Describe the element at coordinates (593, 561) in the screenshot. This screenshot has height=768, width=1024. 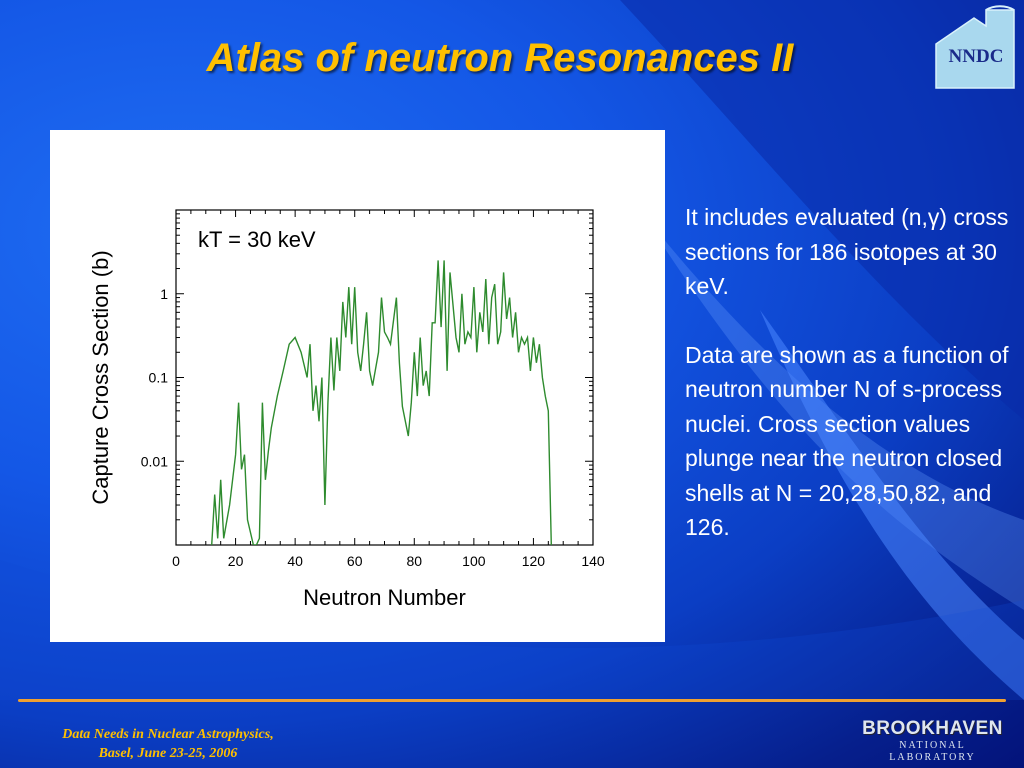
I see `x-tick-label: 140` at that location.